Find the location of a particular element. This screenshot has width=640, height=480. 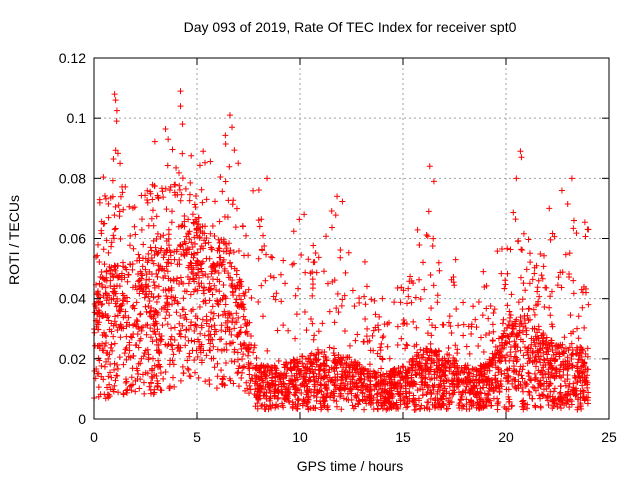

y-tick-label: 0.06 is located at coordinates (72, 239).